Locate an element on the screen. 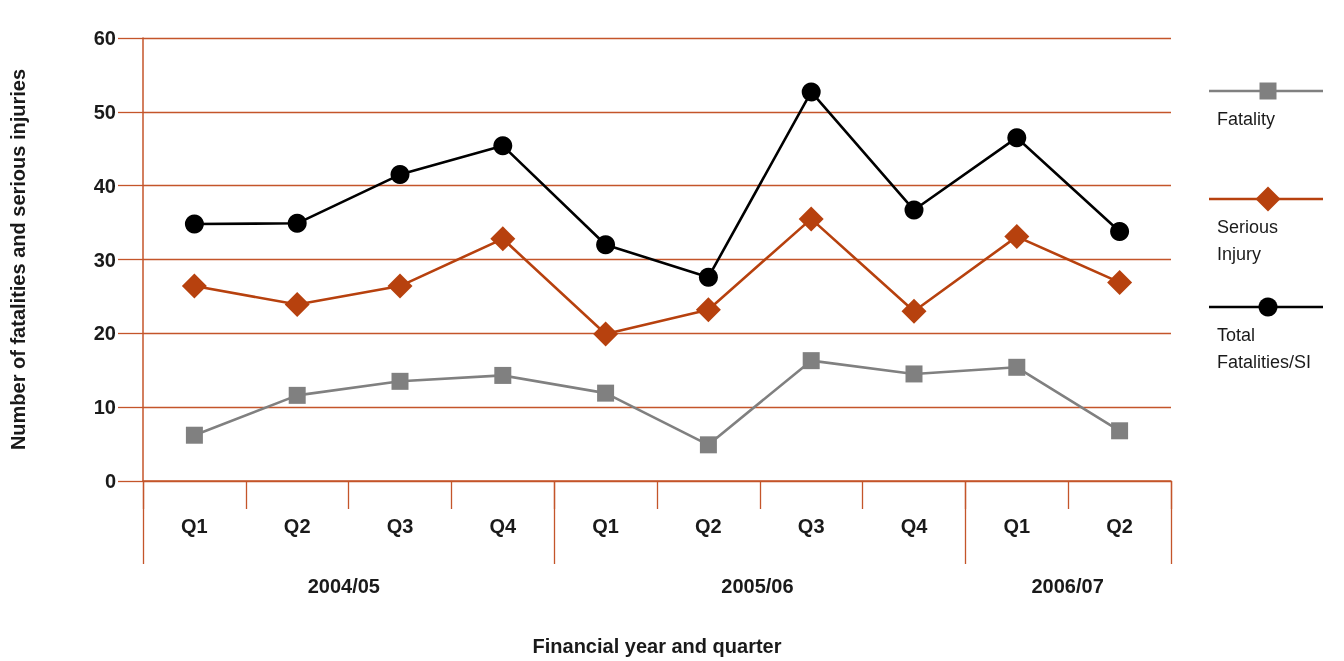  legend-label: Serious Injury is located at coordinates (1250, 240).